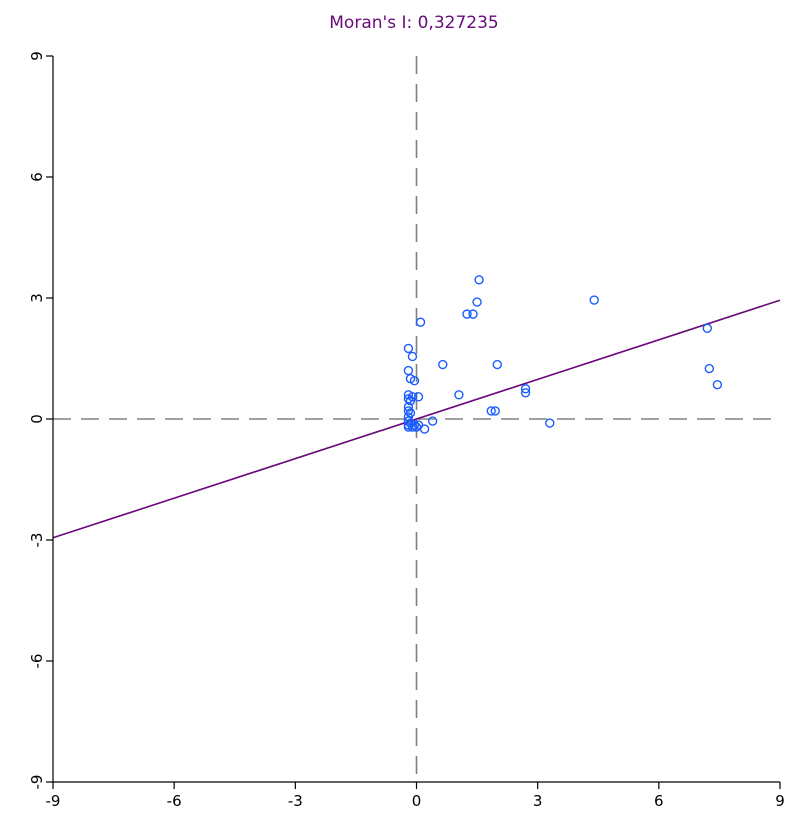 The image size is (800, 827). I want to click on x-tick-label: -3, so click(295, 801).